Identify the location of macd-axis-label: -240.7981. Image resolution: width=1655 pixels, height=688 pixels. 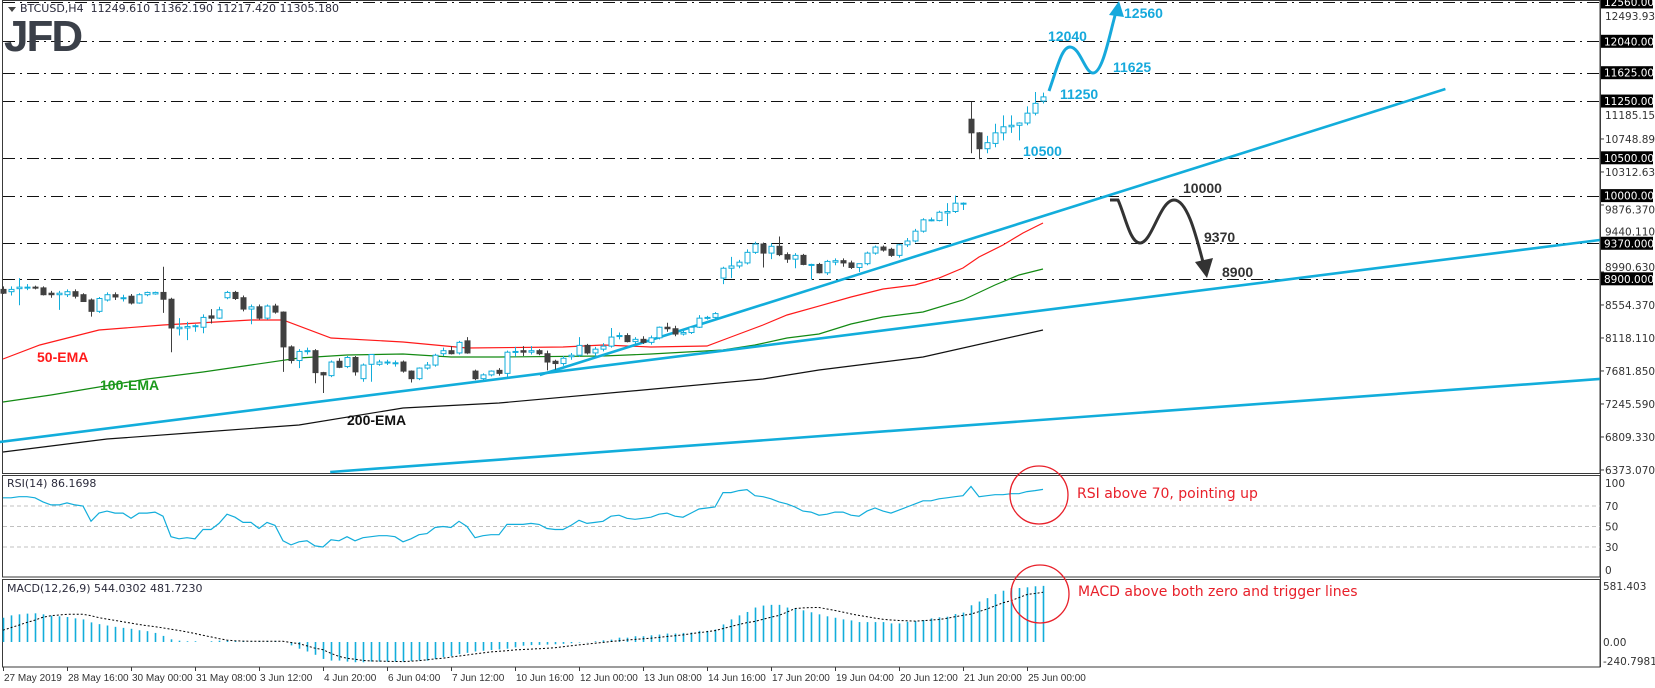
(1629, 662).